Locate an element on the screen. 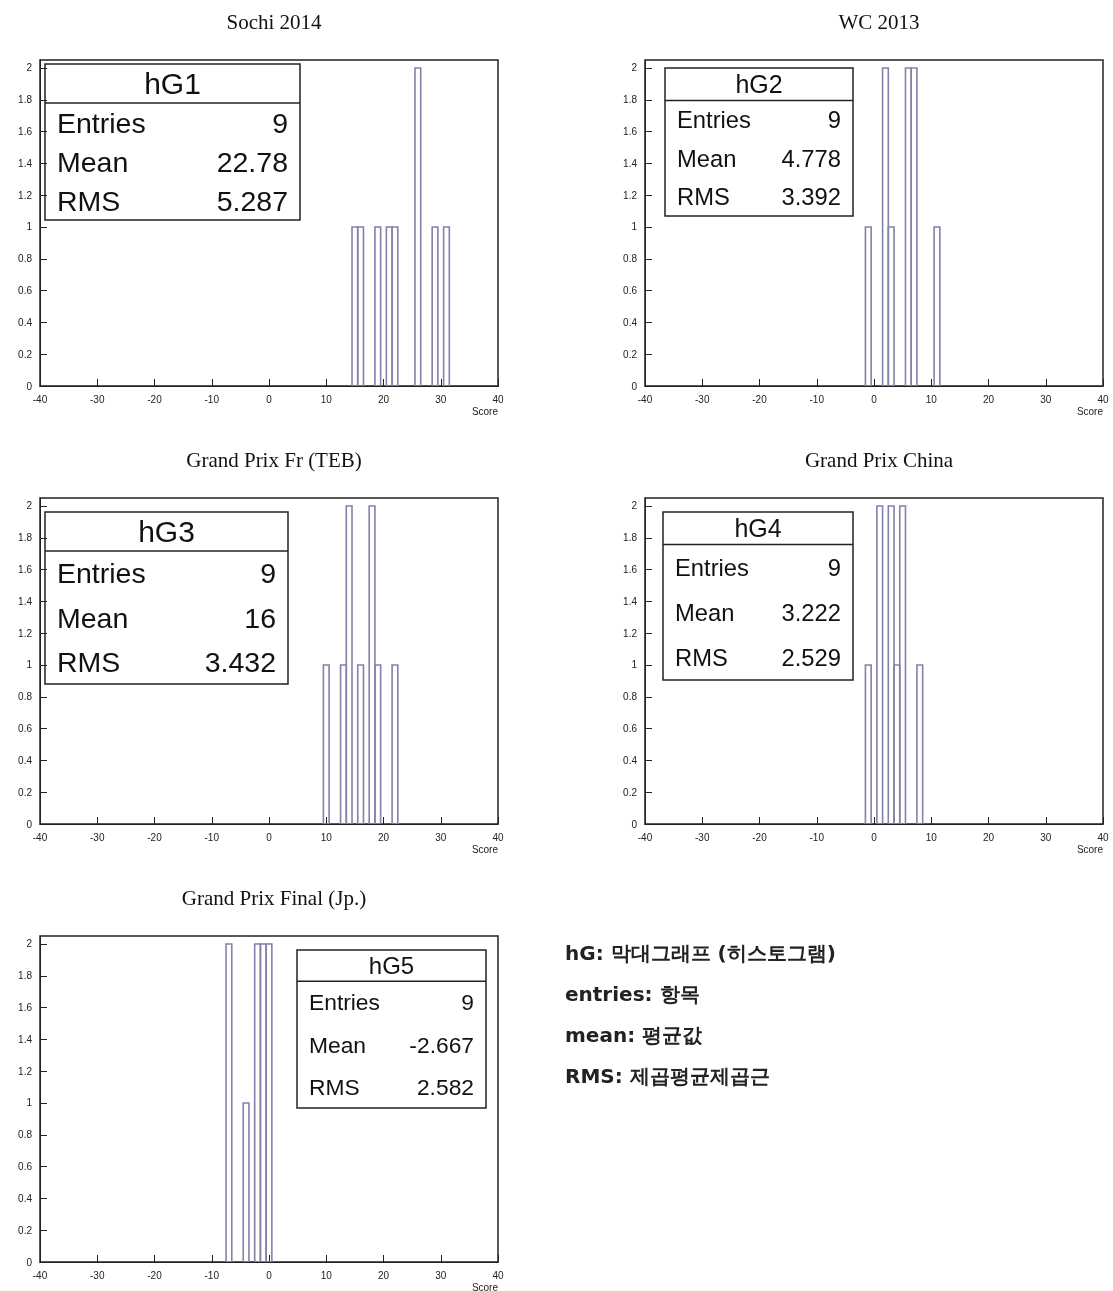 The width and height of the screenshot is (1113, 1291). annotation: 5.287 is located at coordinates (252, 200).